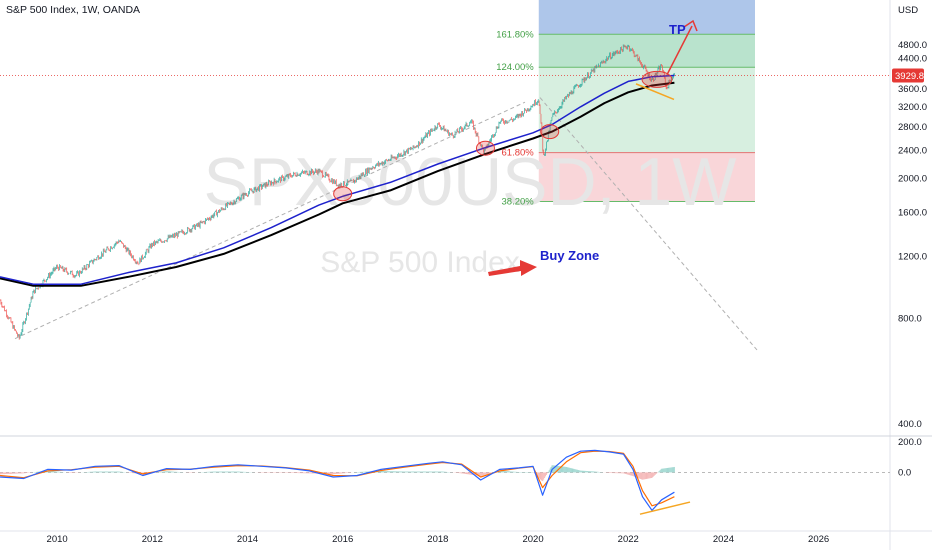 The image size is (932, 550). I want to click on y-tick-label: 4800.0, so click(912, 45).